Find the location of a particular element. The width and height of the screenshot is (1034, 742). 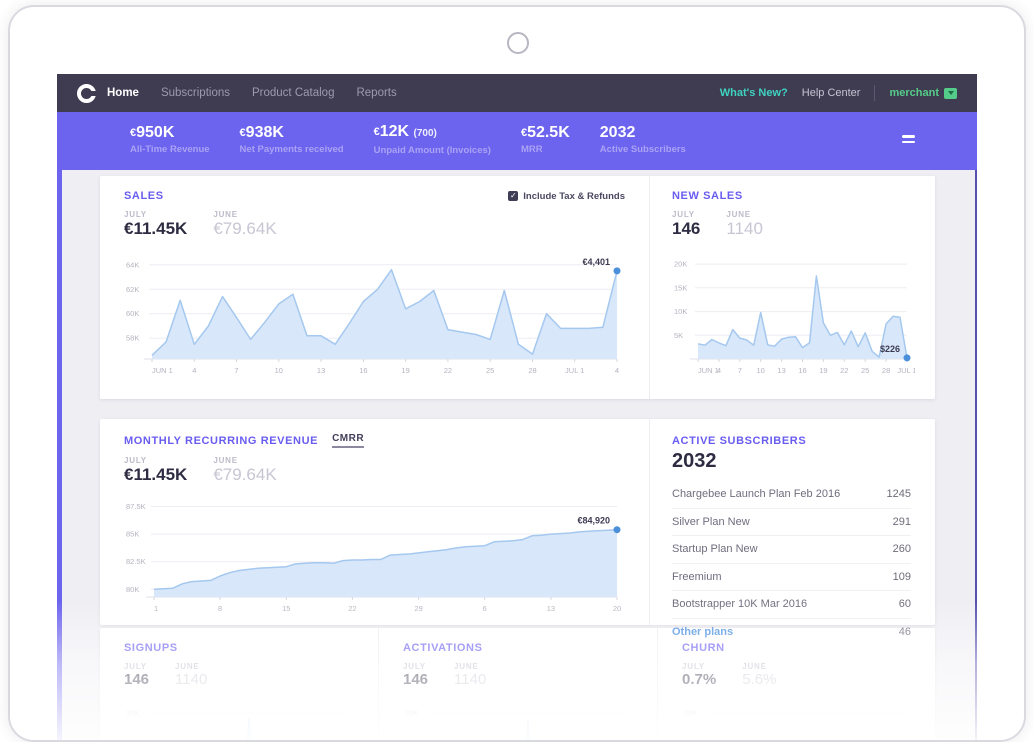

stat-unpaid-amount: €12K (700) Unpaid Amount (Invoices) is located at coordinates (432, 139).